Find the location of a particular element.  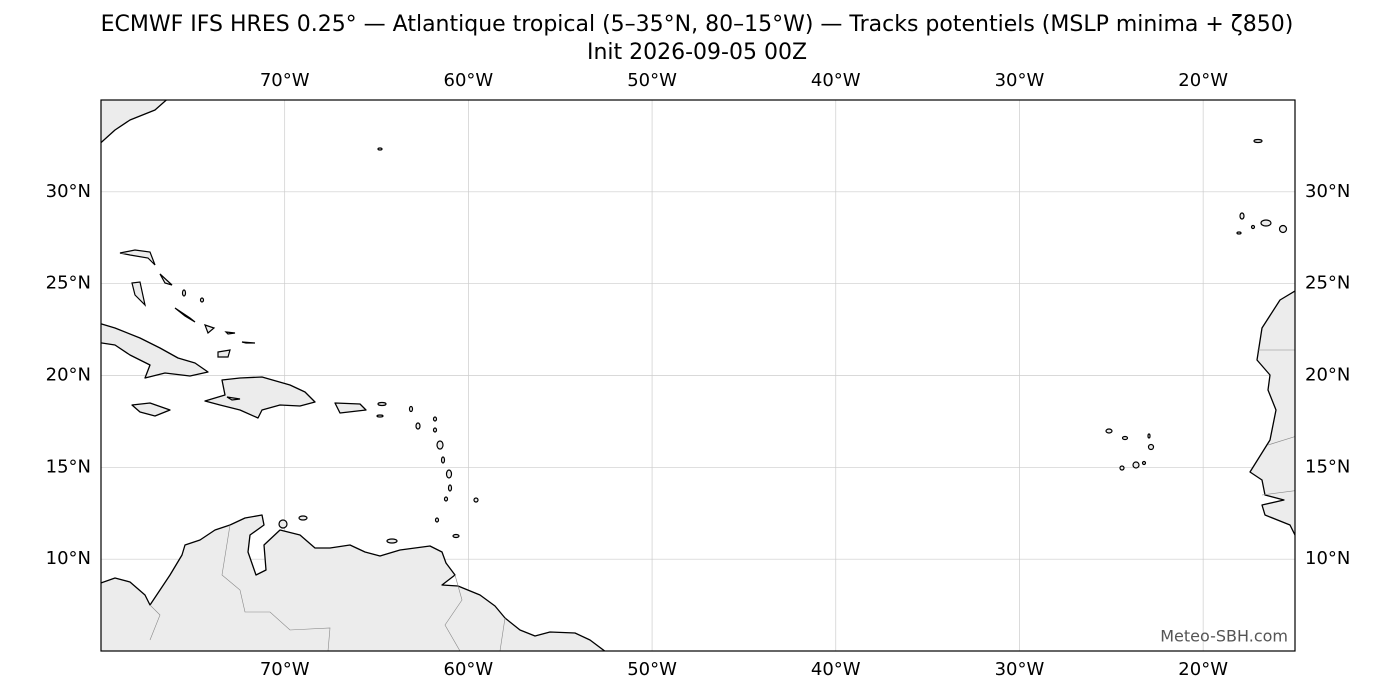

north-america is located at coordinates (134, 122).